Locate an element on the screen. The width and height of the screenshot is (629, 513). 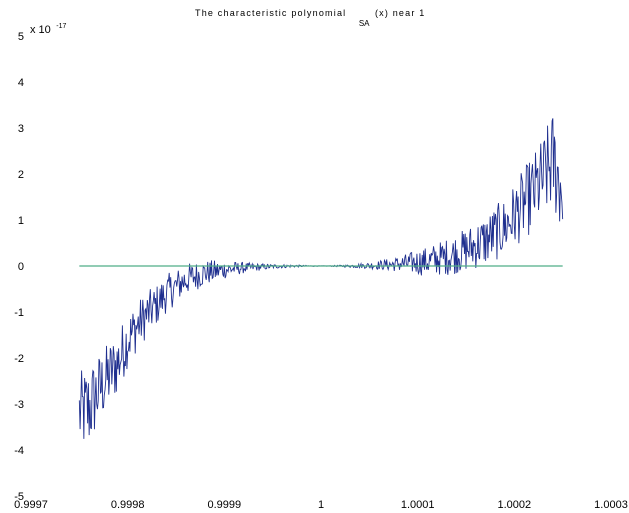
y-tick-label: 3 is located at coordinates (21, 129).